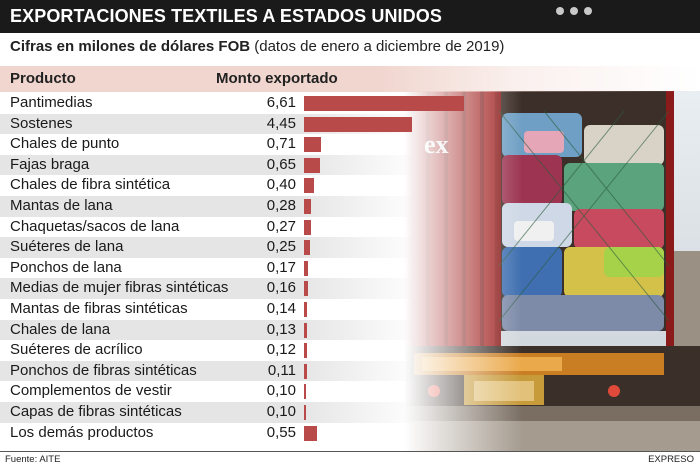  What do you see at coordinates (281, 226) in the screenshot?
I see `value-label: 0,27` at bounding box center [281, 226].